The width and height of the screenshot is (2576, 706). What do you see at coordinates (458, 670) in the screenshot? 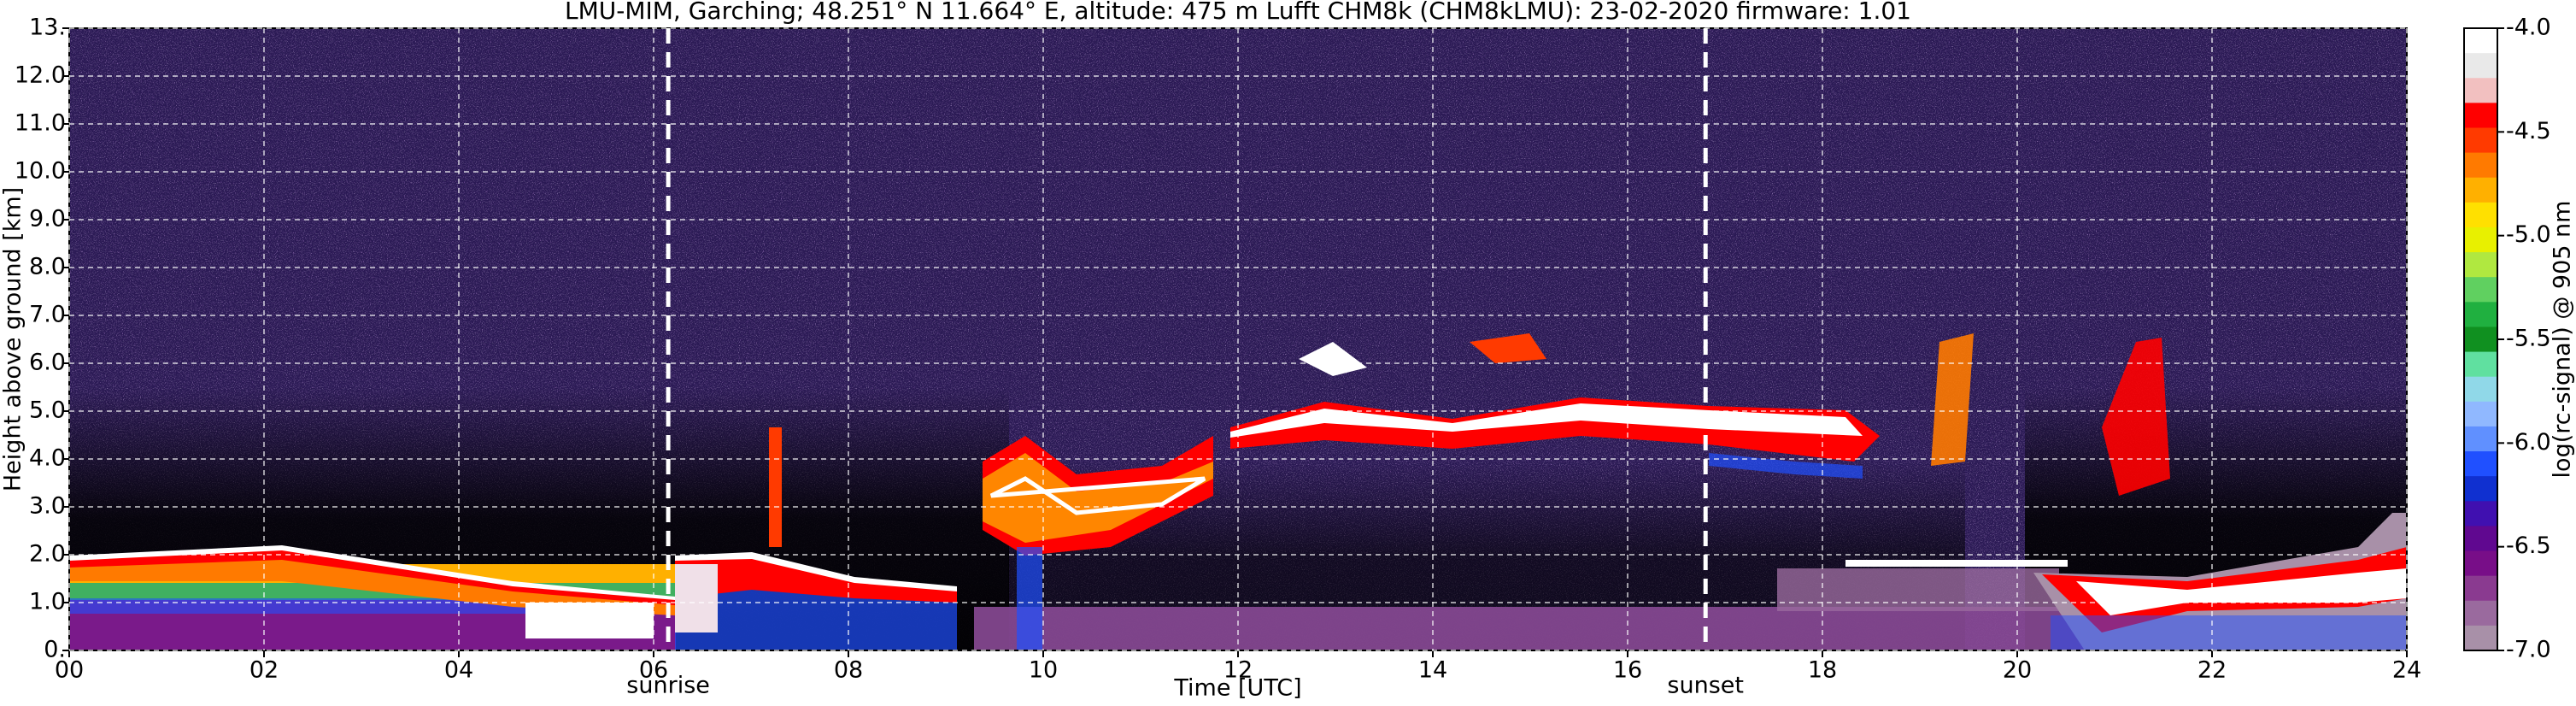
I see `x-tick-label: 04` at bounding box center [458, 670].